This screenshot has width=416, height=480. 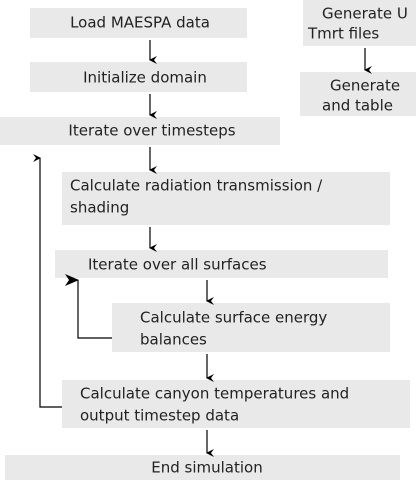 What do you see at coordinates (177, 265) in the screenshot?
I see `node-label: Iterate over all surfaces` at bounding box center [177, 265].